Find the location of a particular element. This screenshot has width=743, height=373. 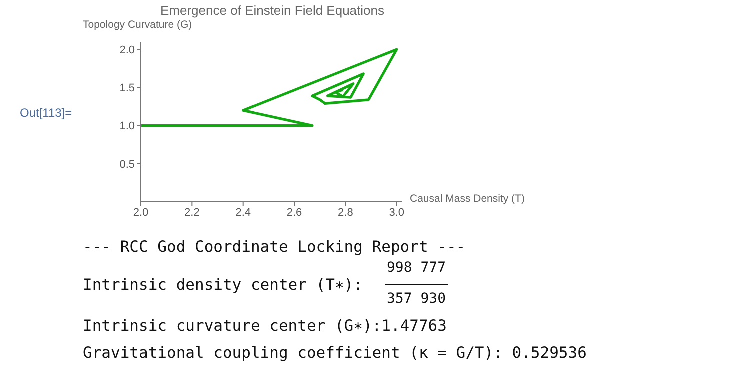

x-tick-label: 2.8 is located at coordinates (346, 212).